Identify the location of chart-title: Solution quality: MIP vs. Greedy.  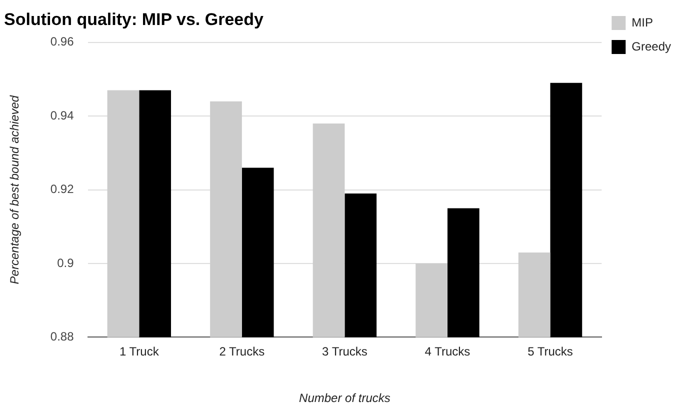
(134, 19).